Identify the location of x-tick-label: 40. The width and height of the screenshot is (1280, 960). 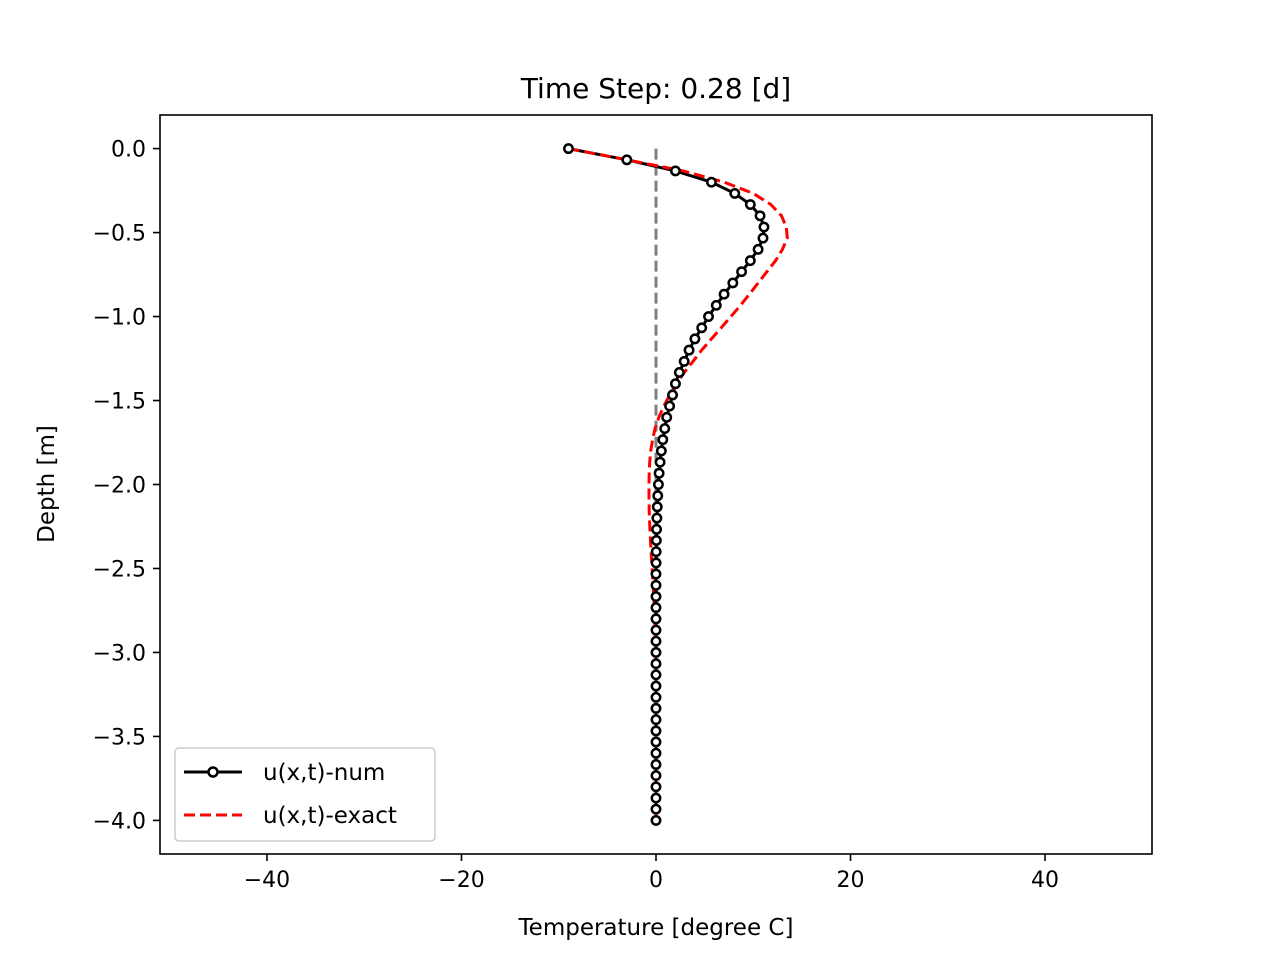
(1045, 880).